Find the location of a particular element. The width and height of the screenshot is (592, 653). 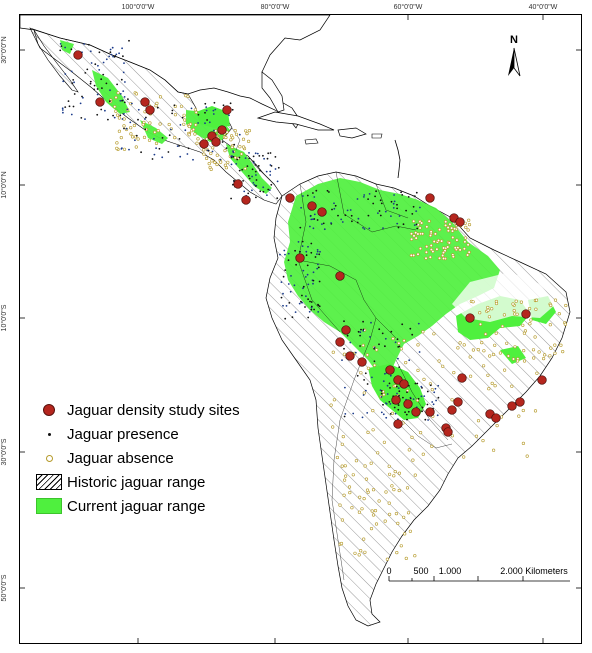

legend-label: Jaguar density study sites is located at coordinates (153, 410).